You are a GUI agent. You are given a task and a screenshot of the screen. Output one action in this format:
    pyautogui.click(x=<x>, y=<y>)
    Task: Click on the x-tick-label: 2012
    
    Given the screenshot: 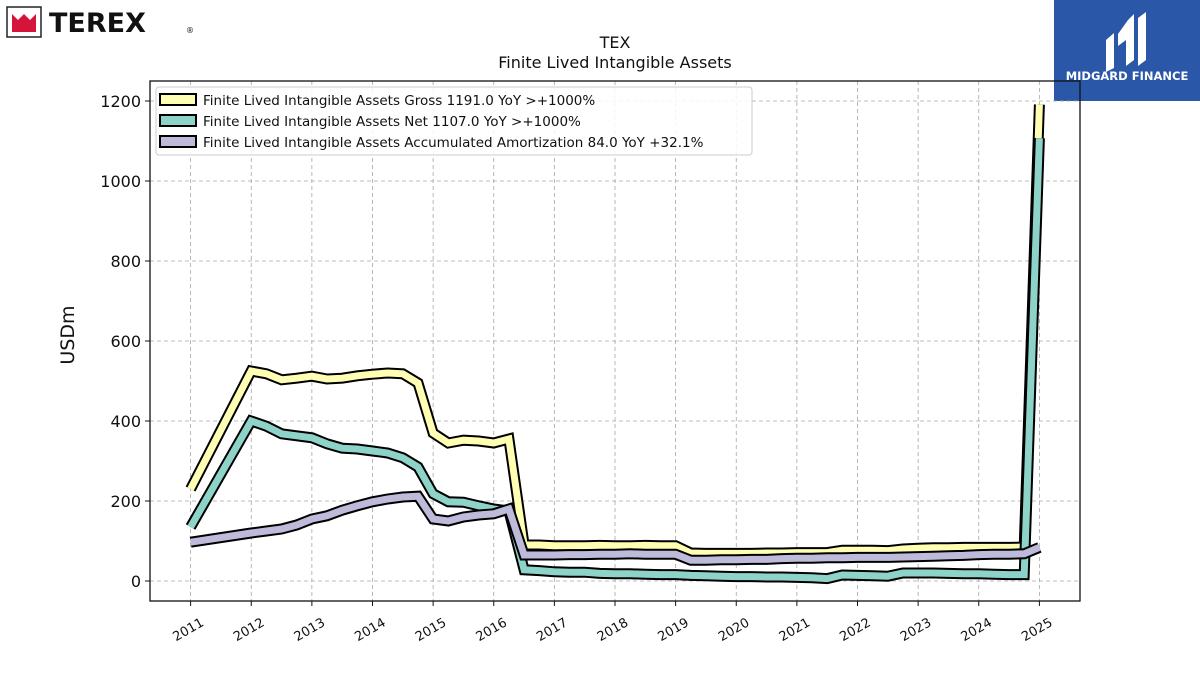 What is the action you would take?
    pyautogui.click(x=249, y=630)
    